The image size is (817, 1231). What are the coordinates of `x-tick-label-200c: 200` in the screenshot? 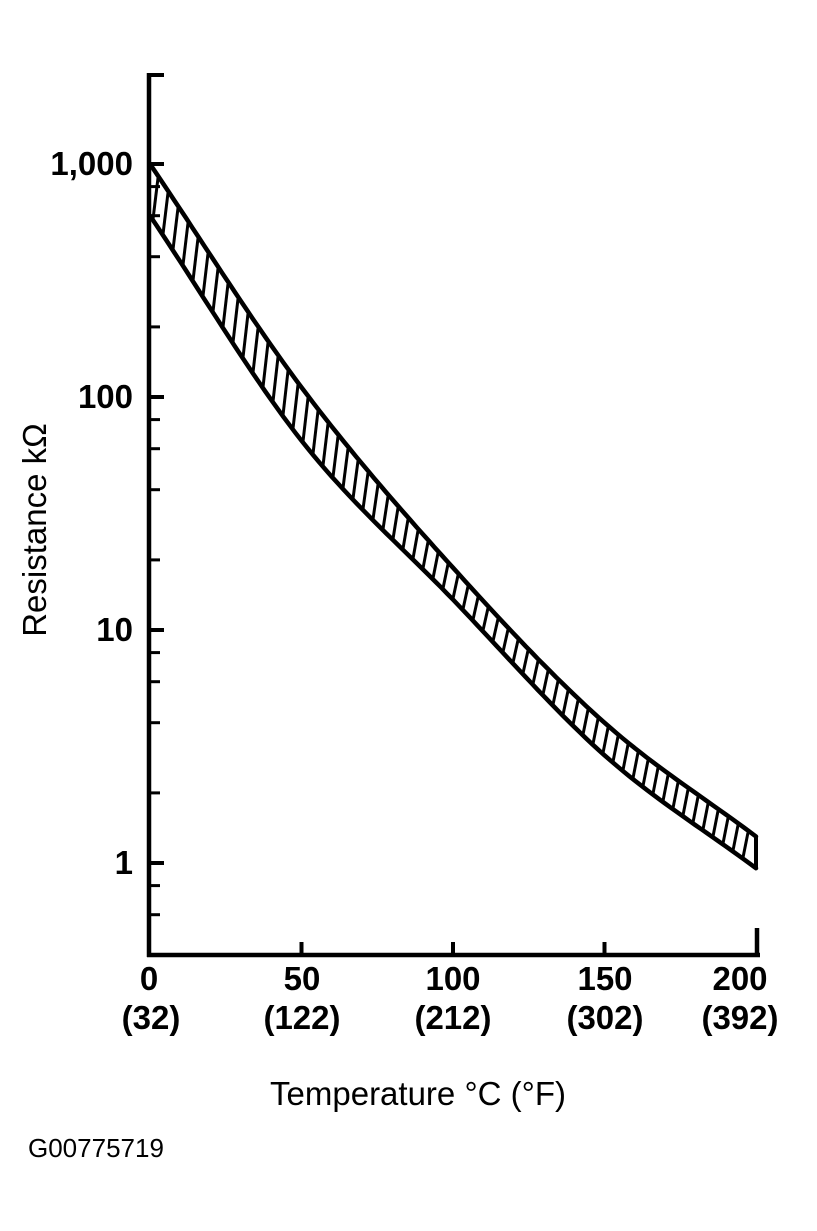 It's located at (739, 978).